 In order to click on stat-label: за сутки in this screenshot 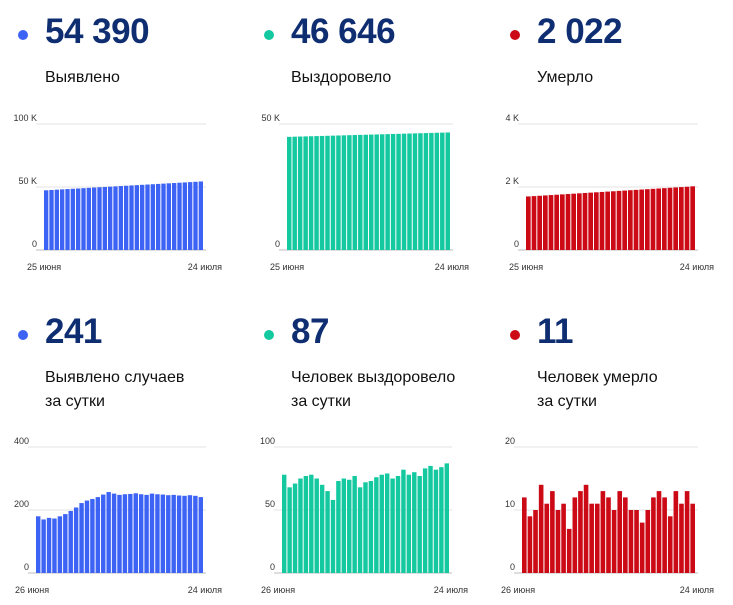, I will do `click(75, 401)`.